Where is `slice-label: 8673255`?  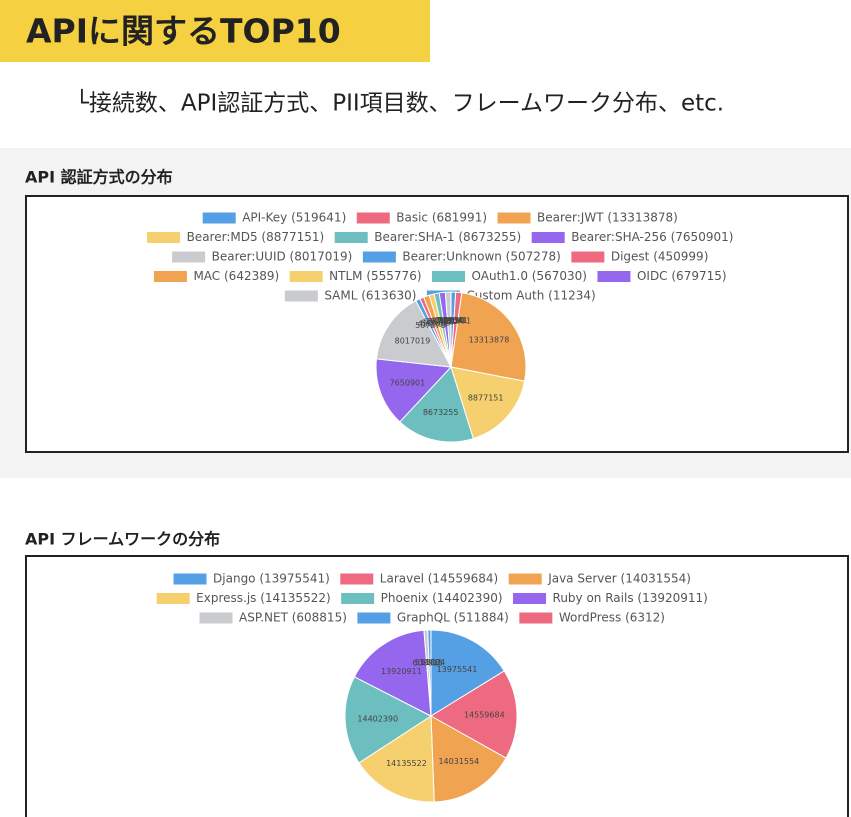 slice-label: 8673255 is located at coordinates (441, 412).